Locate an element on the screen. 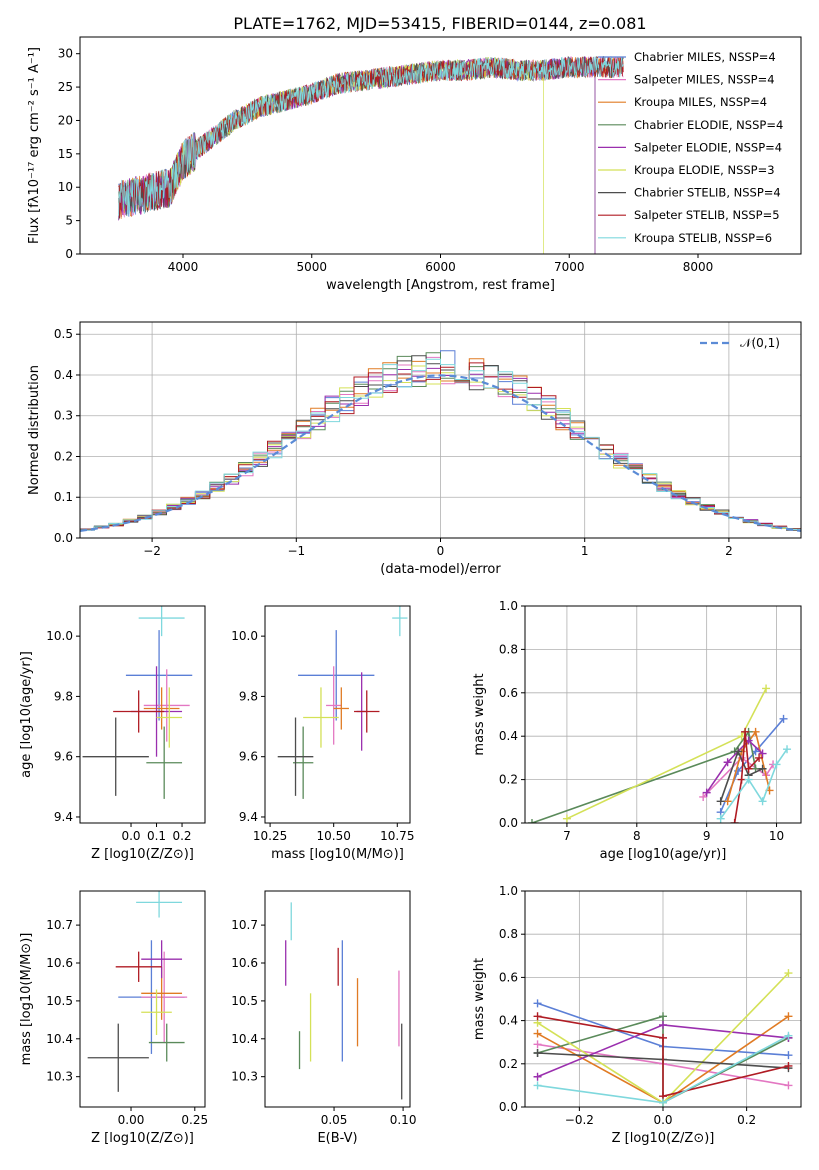 The height and width of the screenshot is (1170, 819). x-tick-label: 10.75 is located at coordinates (397, 836).